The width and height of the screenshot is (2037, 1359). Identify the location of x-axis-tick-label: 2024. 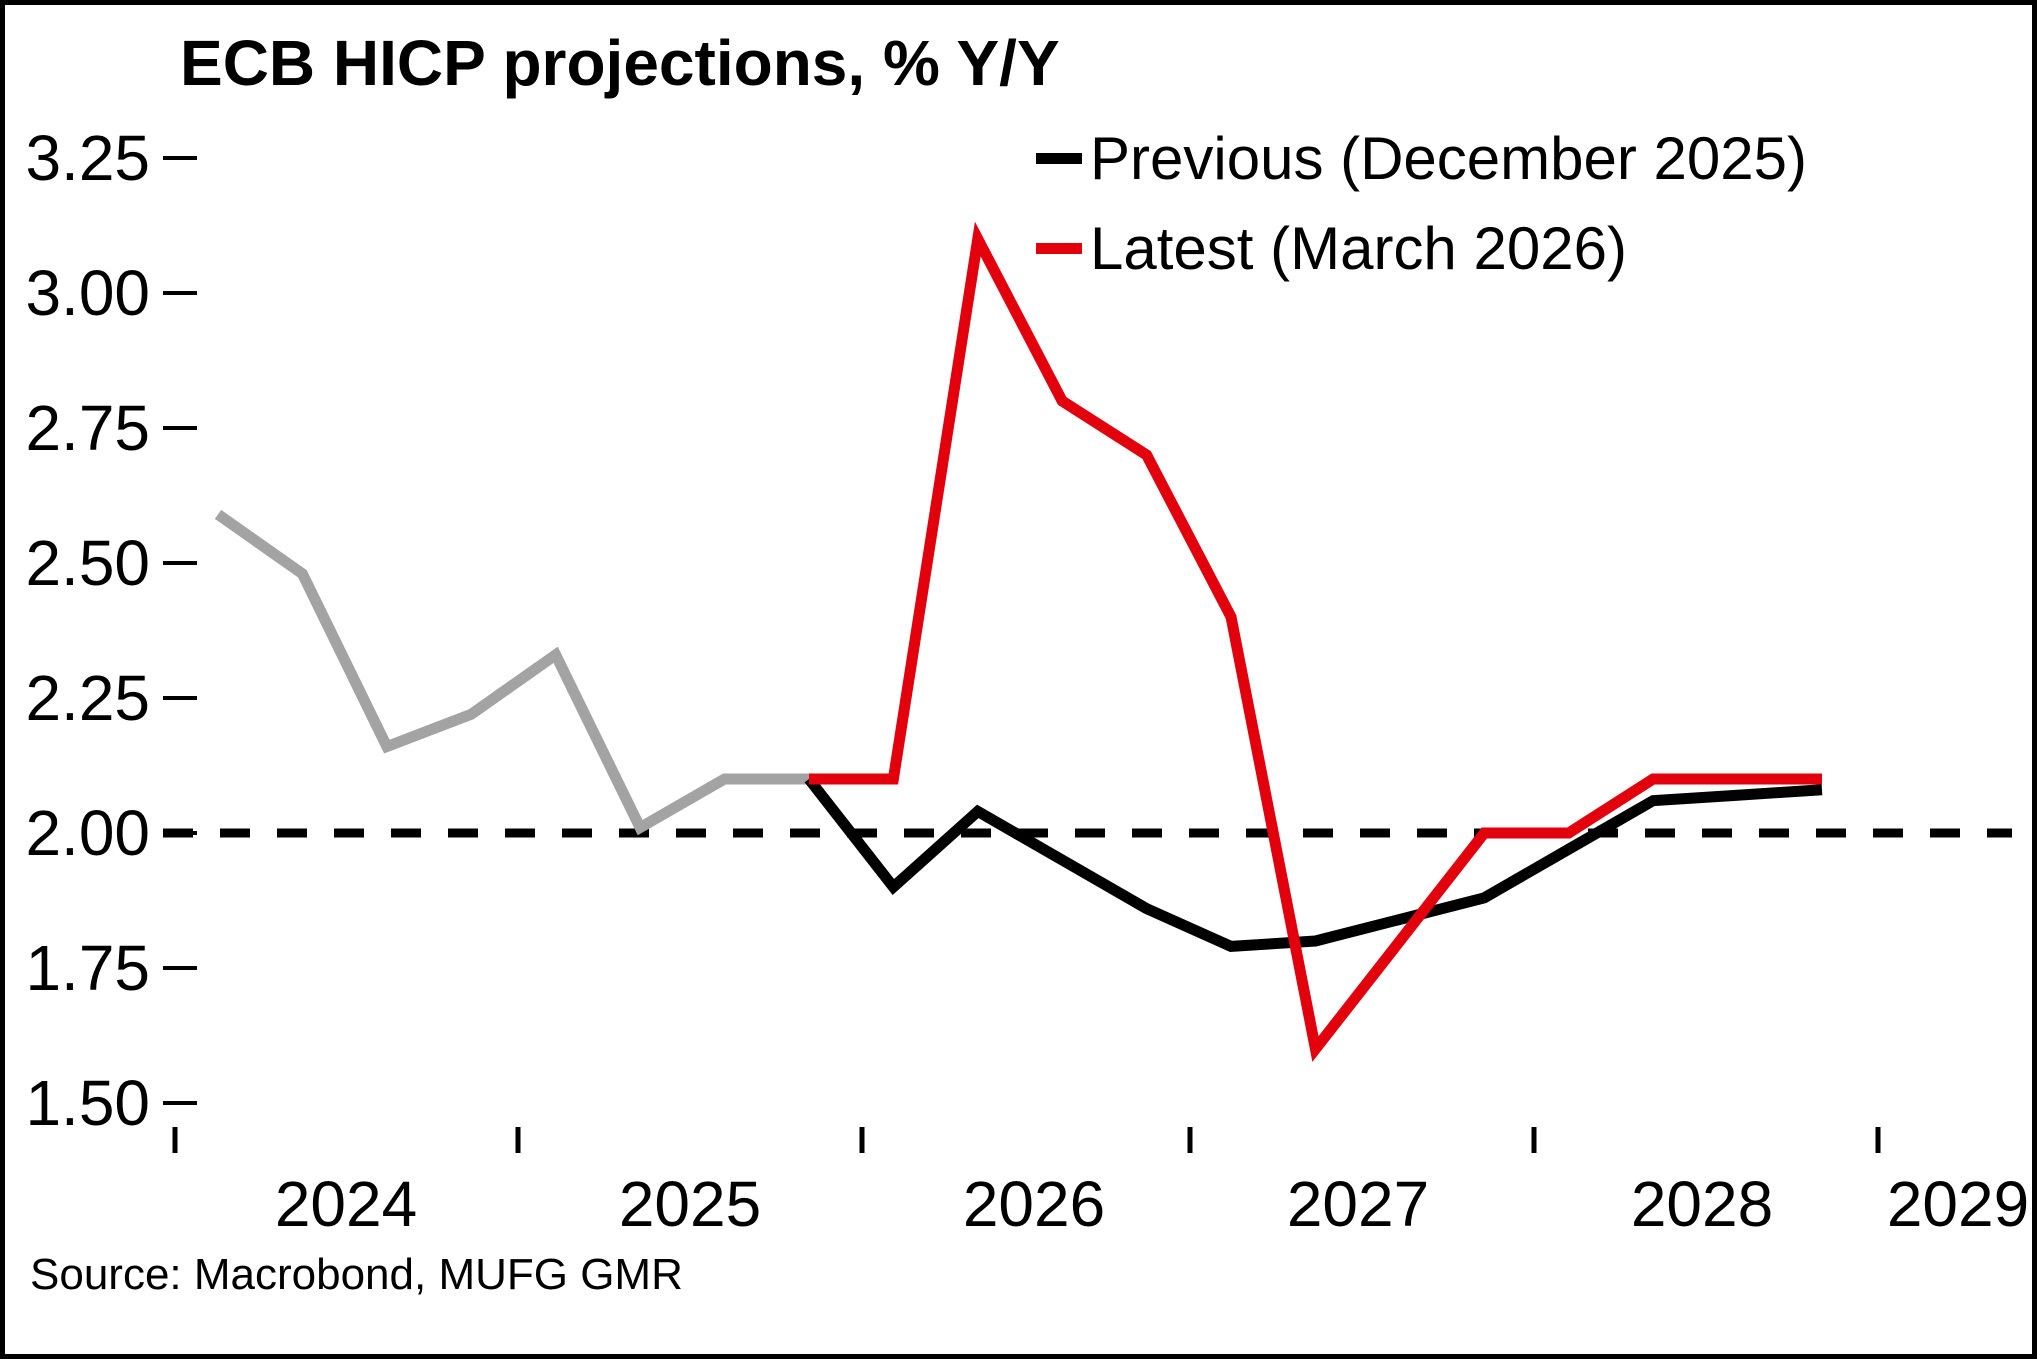
(346, 1204).